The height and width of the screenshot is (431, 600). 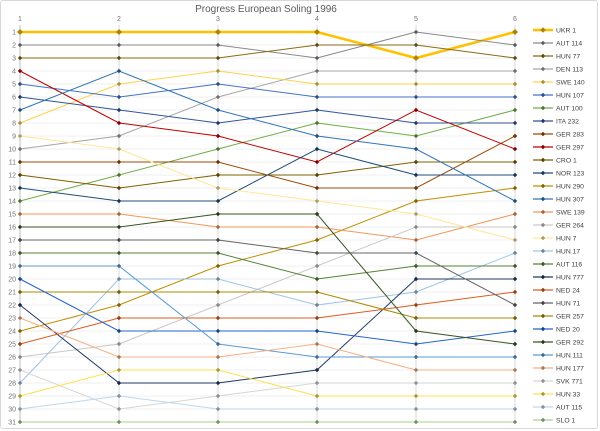 I want to click on y-tick-label: 13, so click(x=12, y=189).